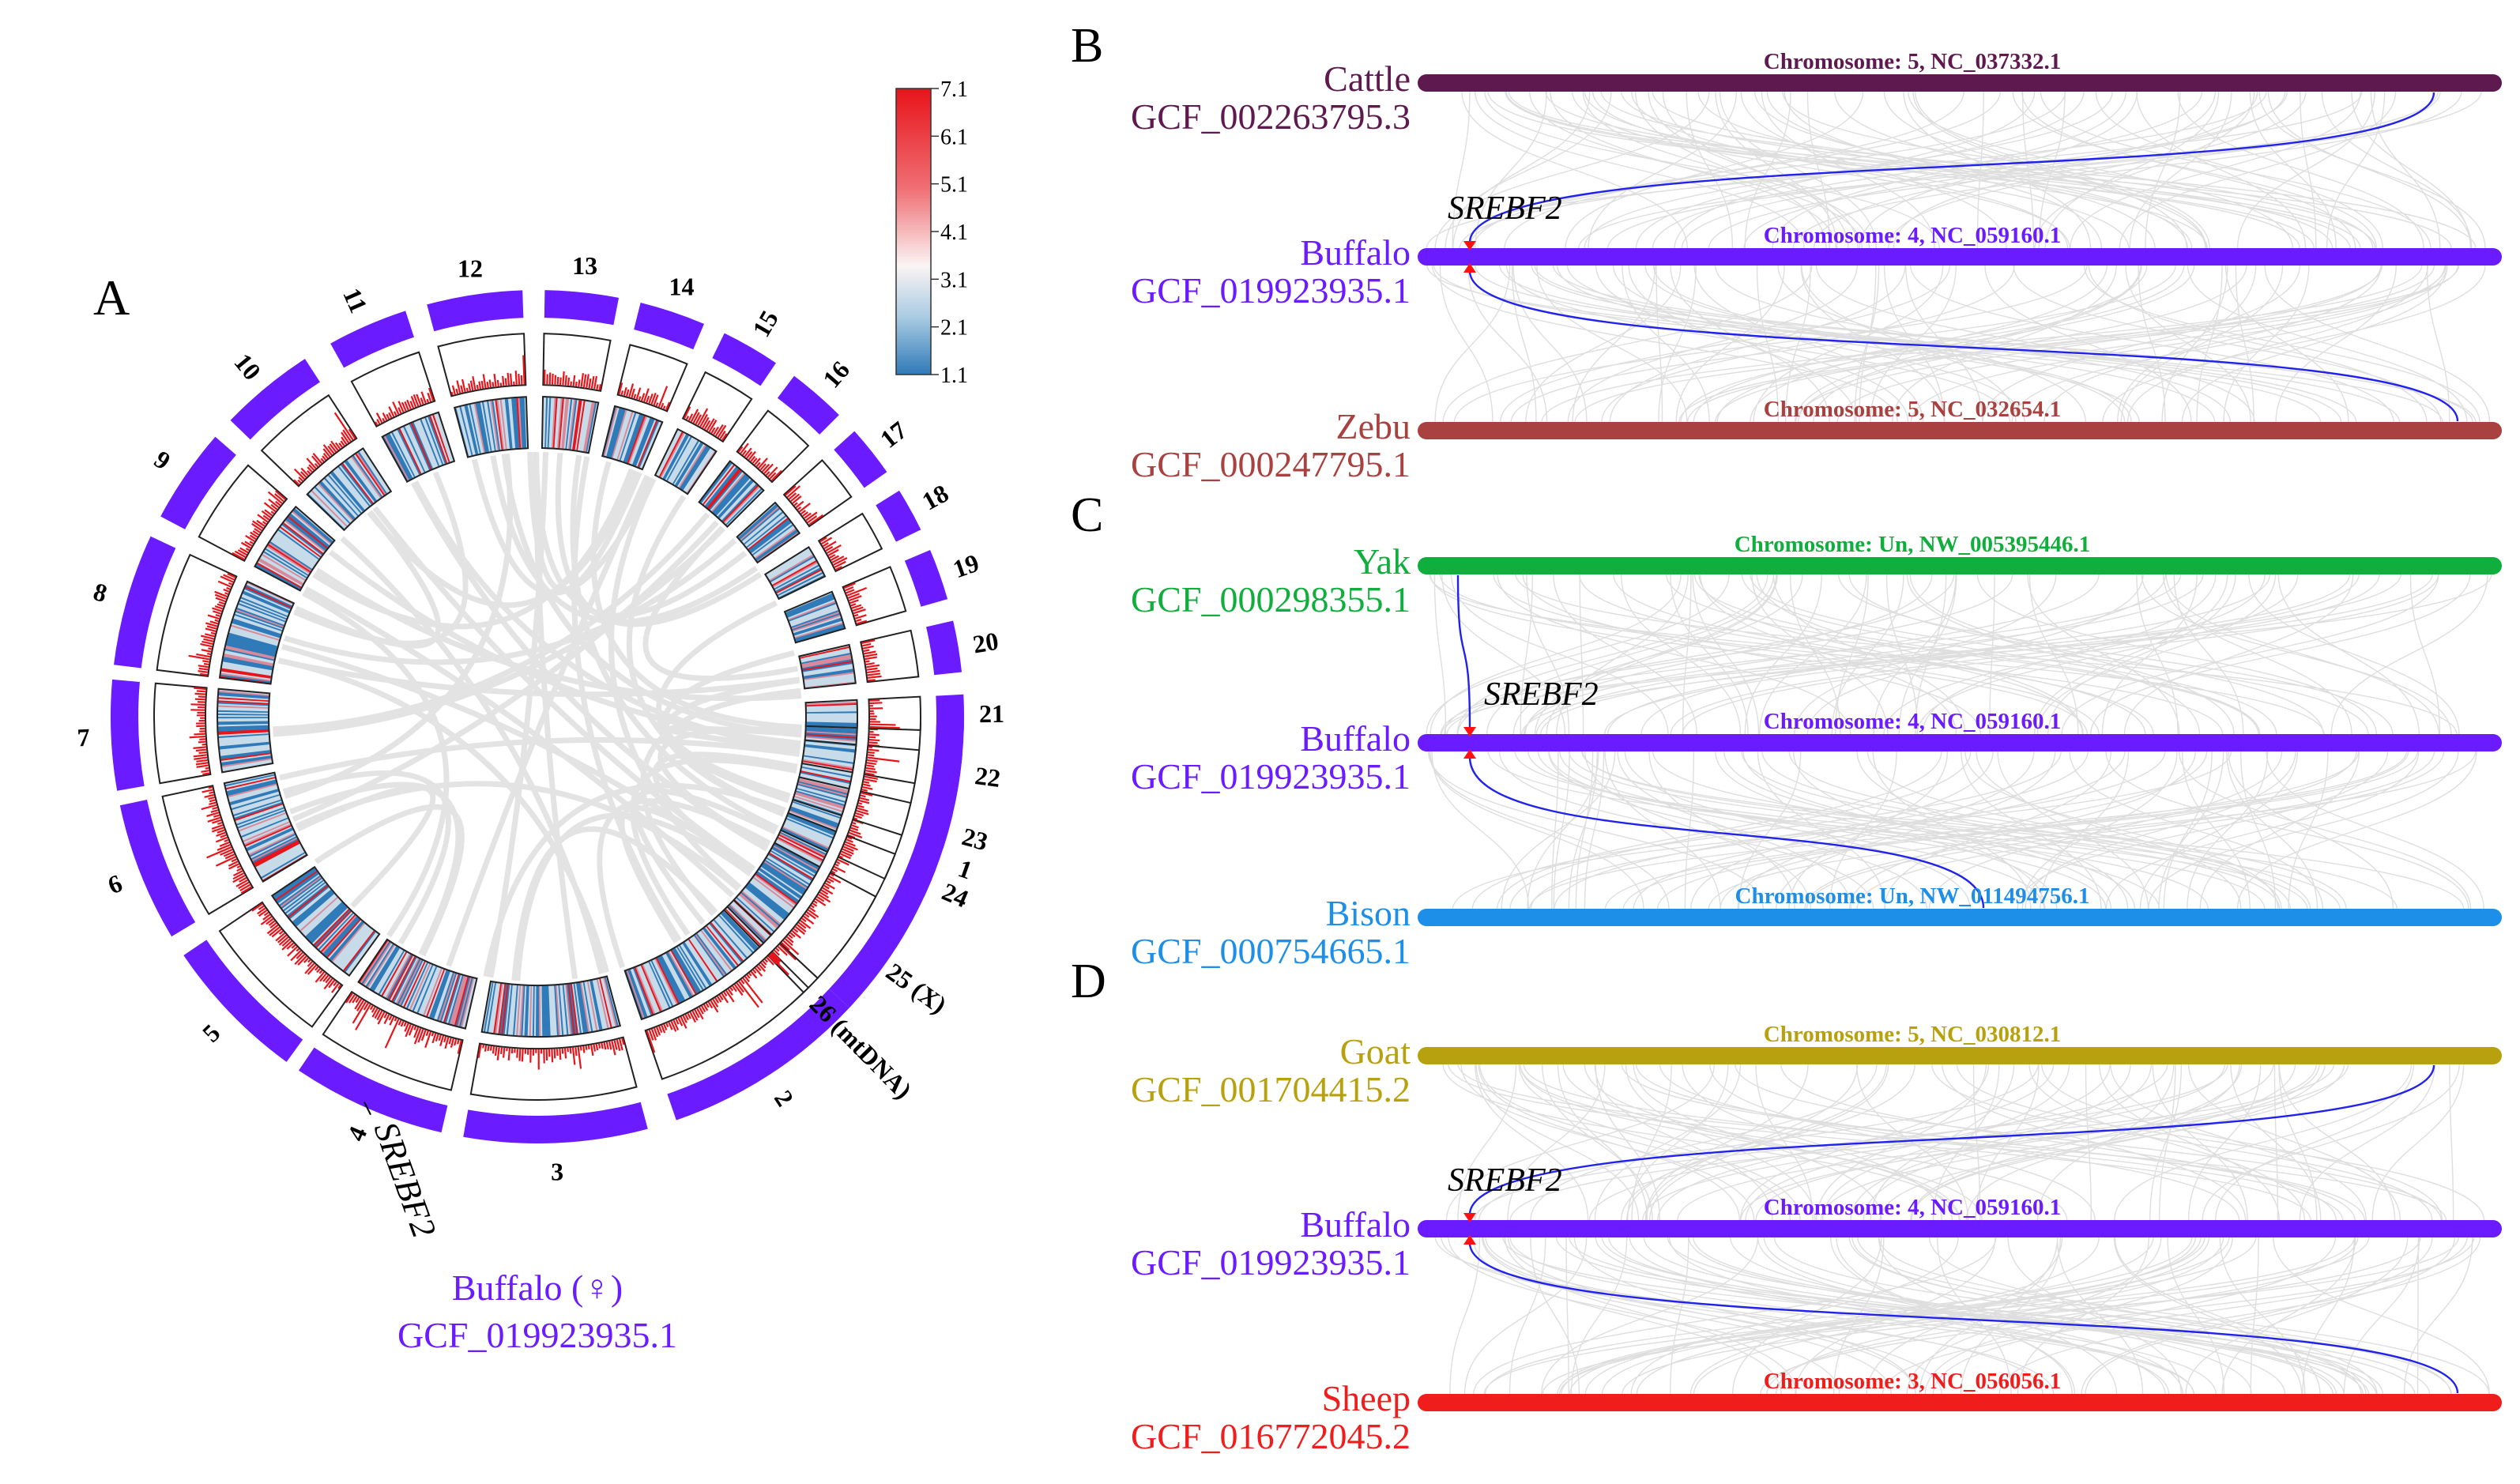 The image size is (2520, 1484). I want to click on chromosome-label: 19, so click(965, 566).